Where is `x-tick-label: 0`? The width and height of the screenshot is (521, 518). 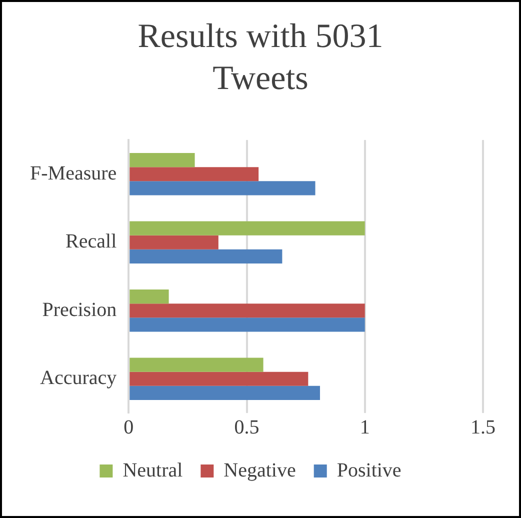
x-tick-label: 0 is located at coordinates (129, 427).